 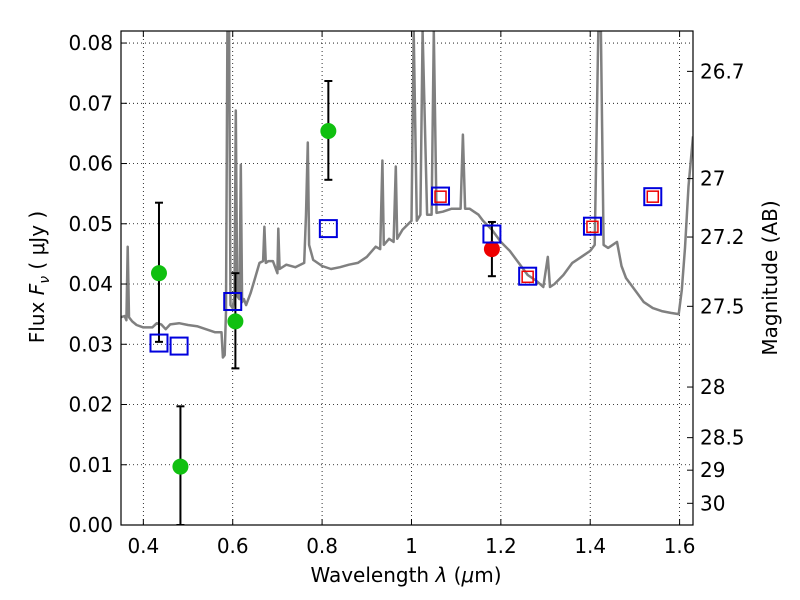 What do you see at coordinates (90, 103) in the screenshot?
I see `y-tick-label: 0.07` at bounding box center [90, 103].